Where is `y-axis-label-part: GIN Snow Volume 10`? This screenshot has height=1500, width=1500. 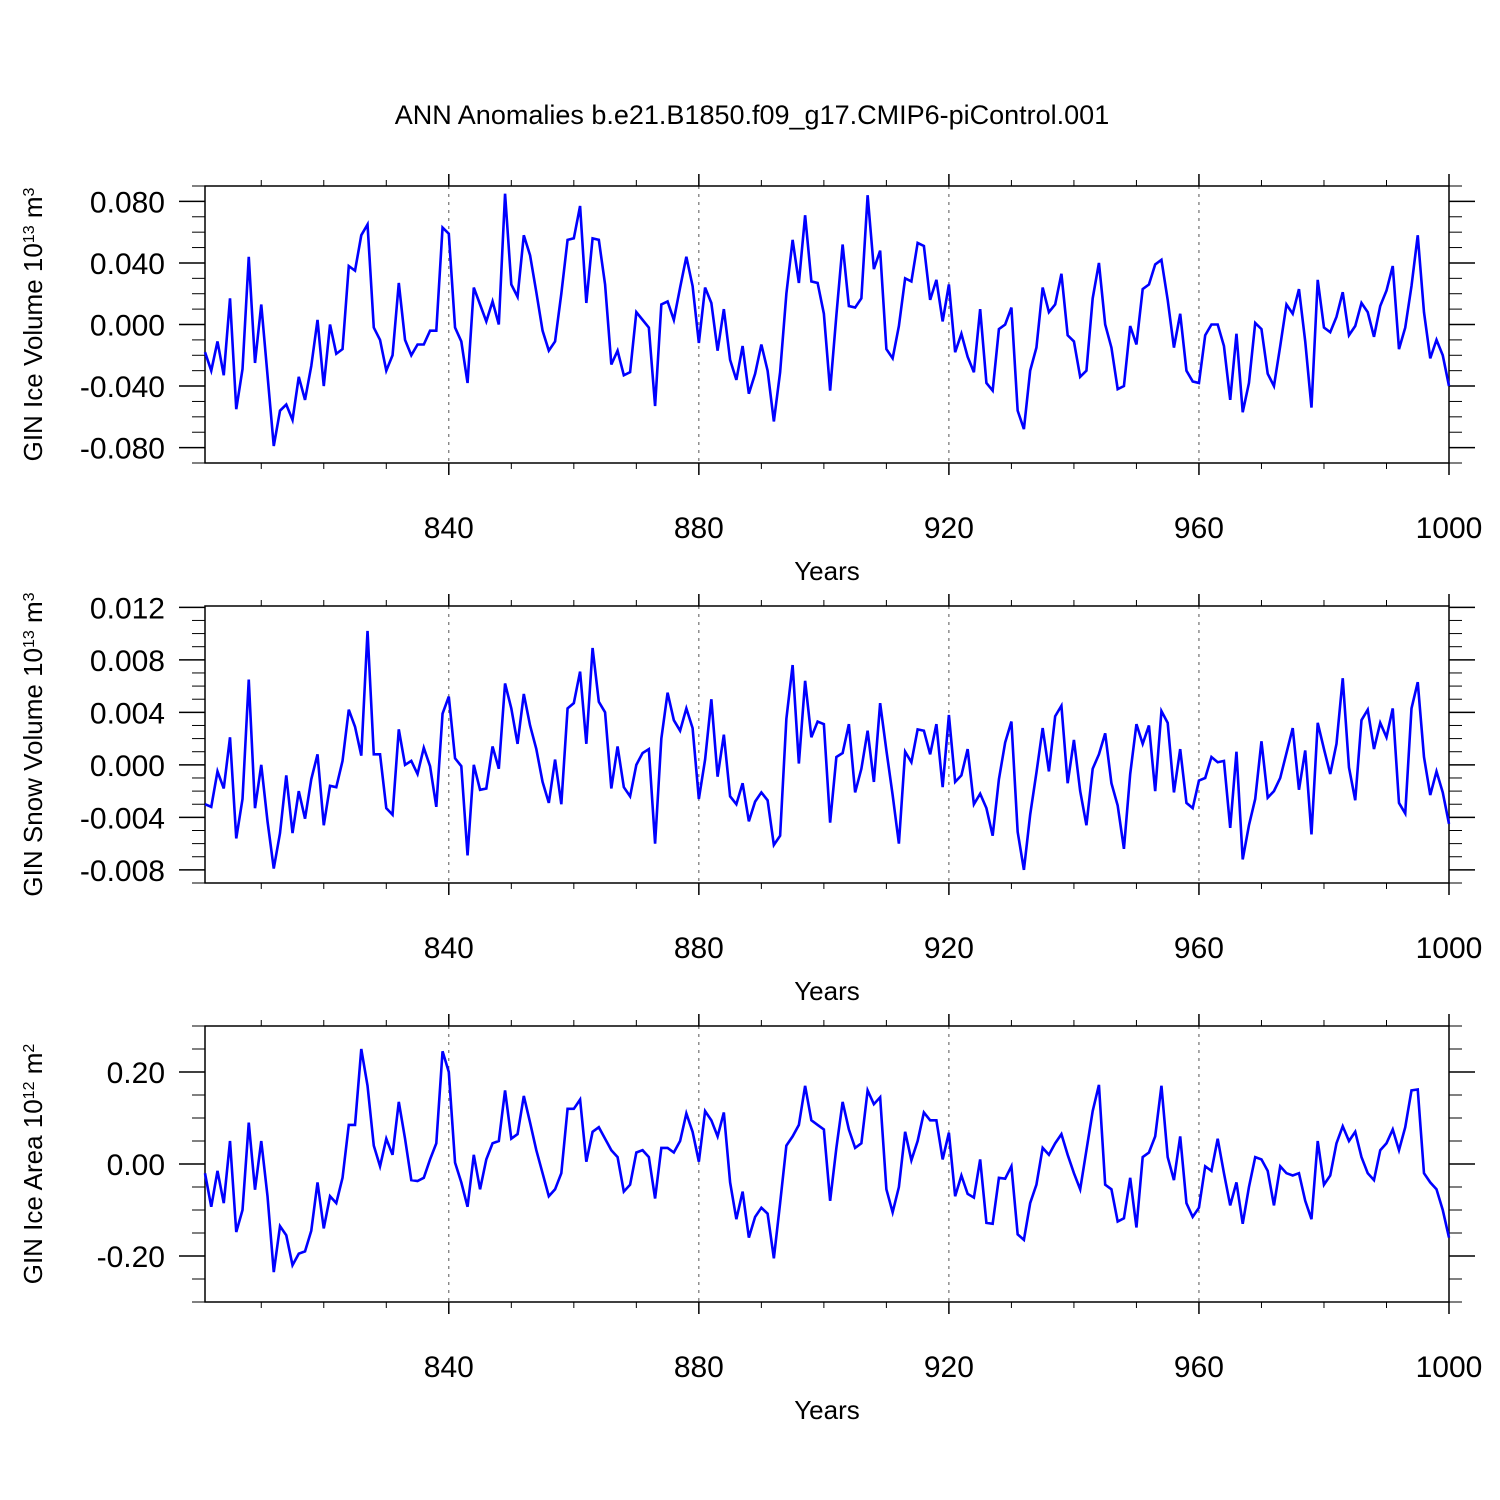 y-axis-label-part: GIN Snow Volume 10 is located at coordinates (33, 772).